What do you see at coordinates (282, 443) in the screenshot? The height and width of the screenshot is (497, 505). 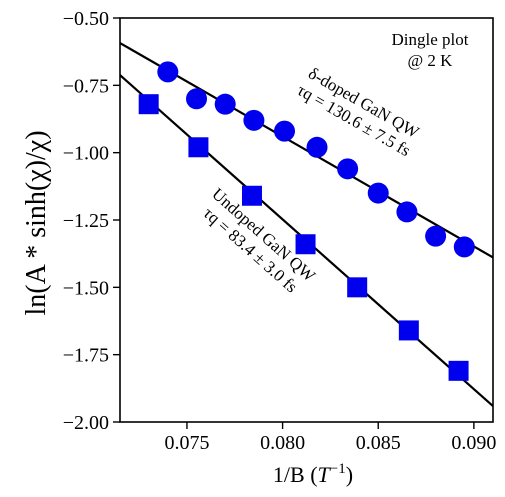 I see `x-tick-label: 0.080` at bounding box center [282, 443].